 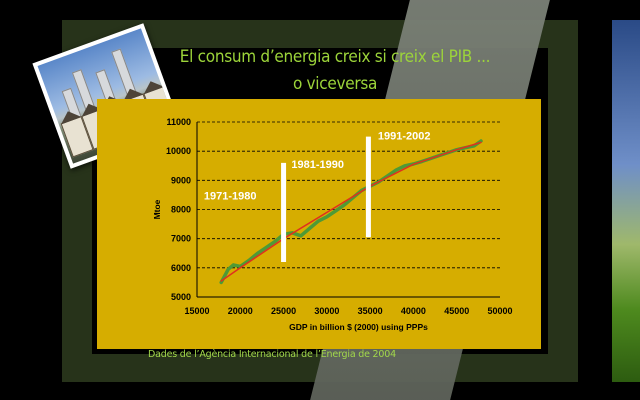 What do you see at coordinates (499, 311) in the screenshot?
I see `x-tick-label: 50000` at bounding box center [499, 311].